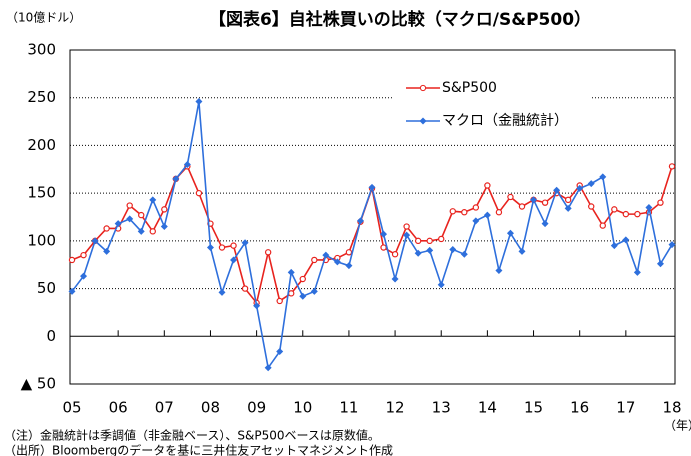 The width and height of the screenshot is (691, 456). What do you see at coordinates (43, 18) in the screenshot?
I see `y-unit: （10億ドル）` at bounding box center [43, 18].